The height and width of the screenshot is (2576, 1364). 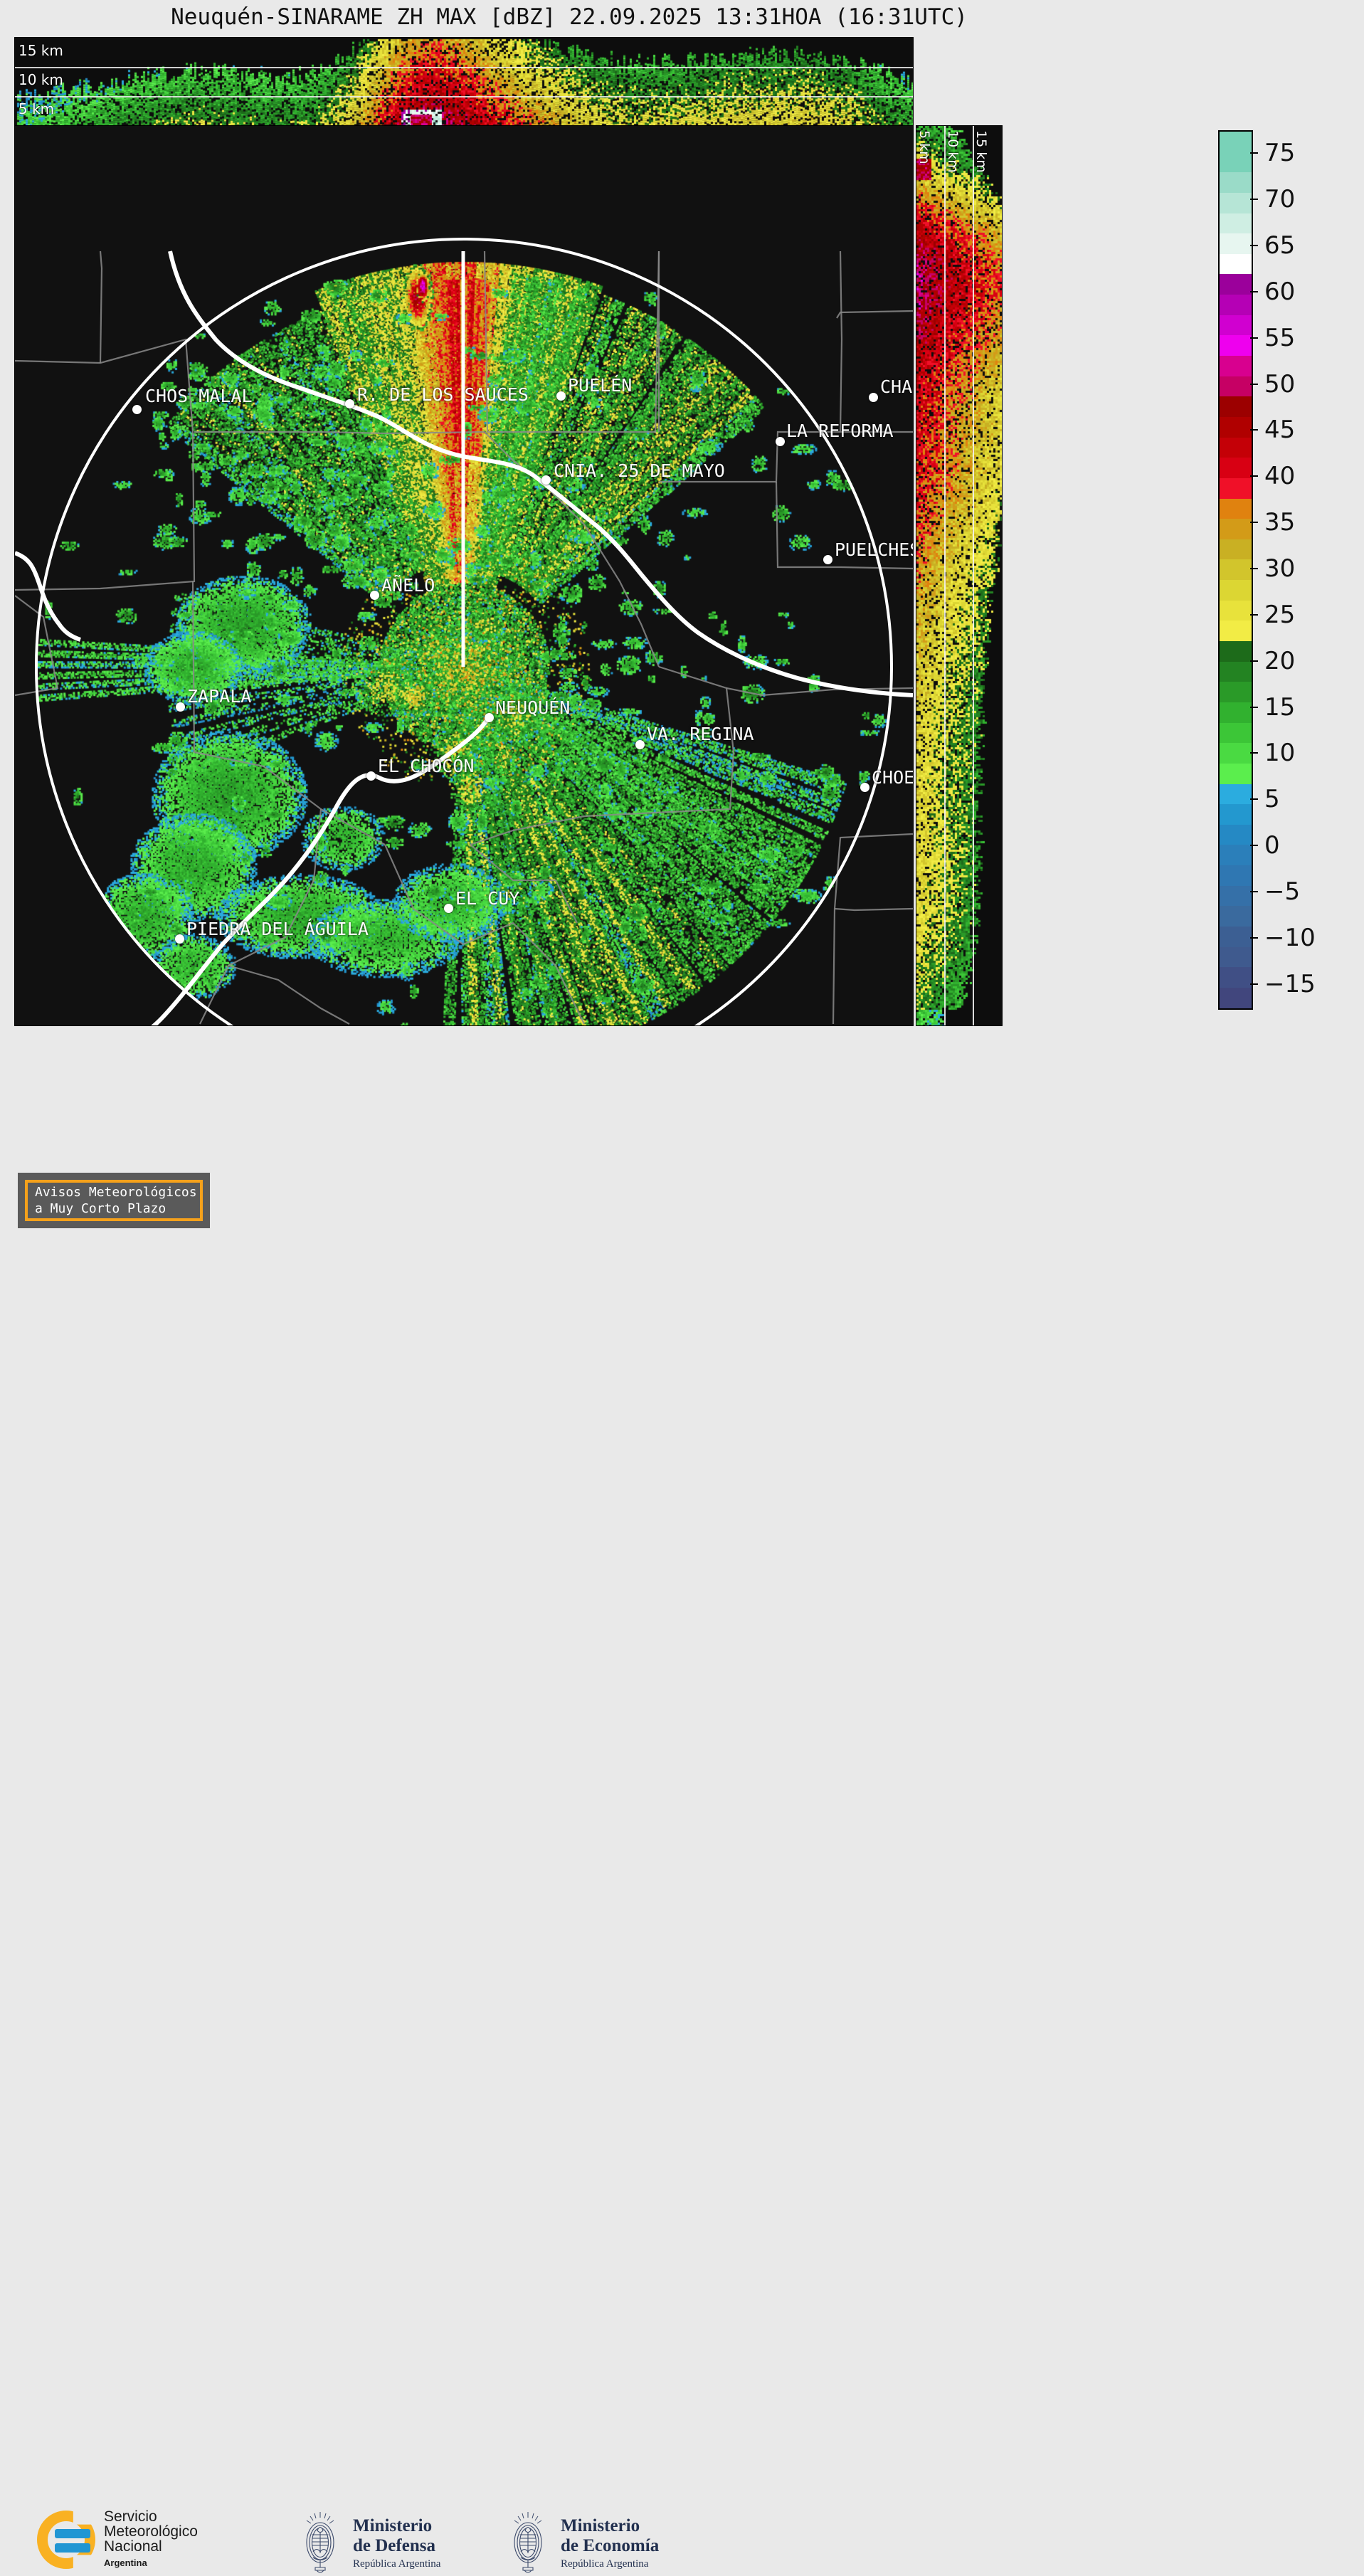 What do you see at coordinates (394, 2545) in the screenshot?
I see `min-def-line-2: de Defensa` at bounding box center [394, 2545].